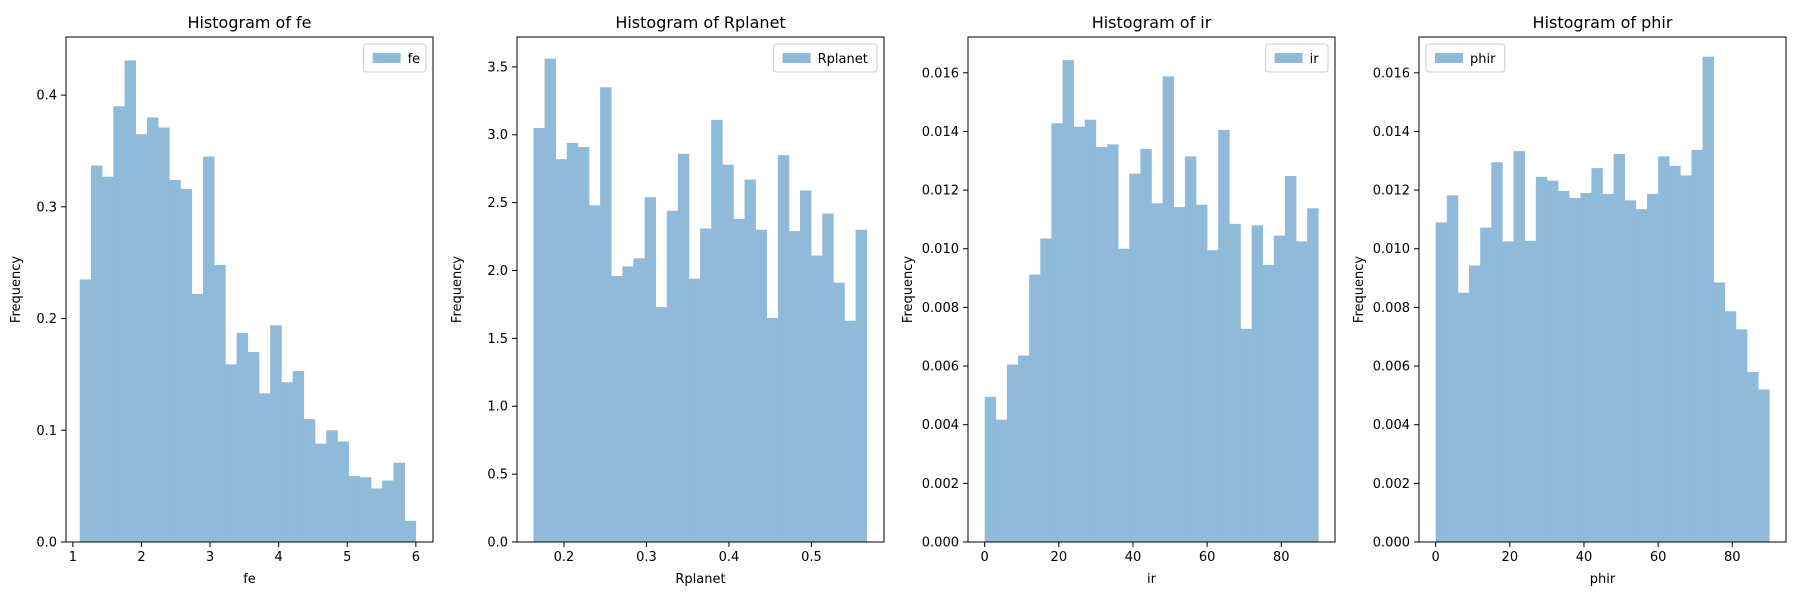 Image resolution: width=1800 pixels, height=604 pixels. I want to click on y-tick-label: 1.5, so click(497, 339).